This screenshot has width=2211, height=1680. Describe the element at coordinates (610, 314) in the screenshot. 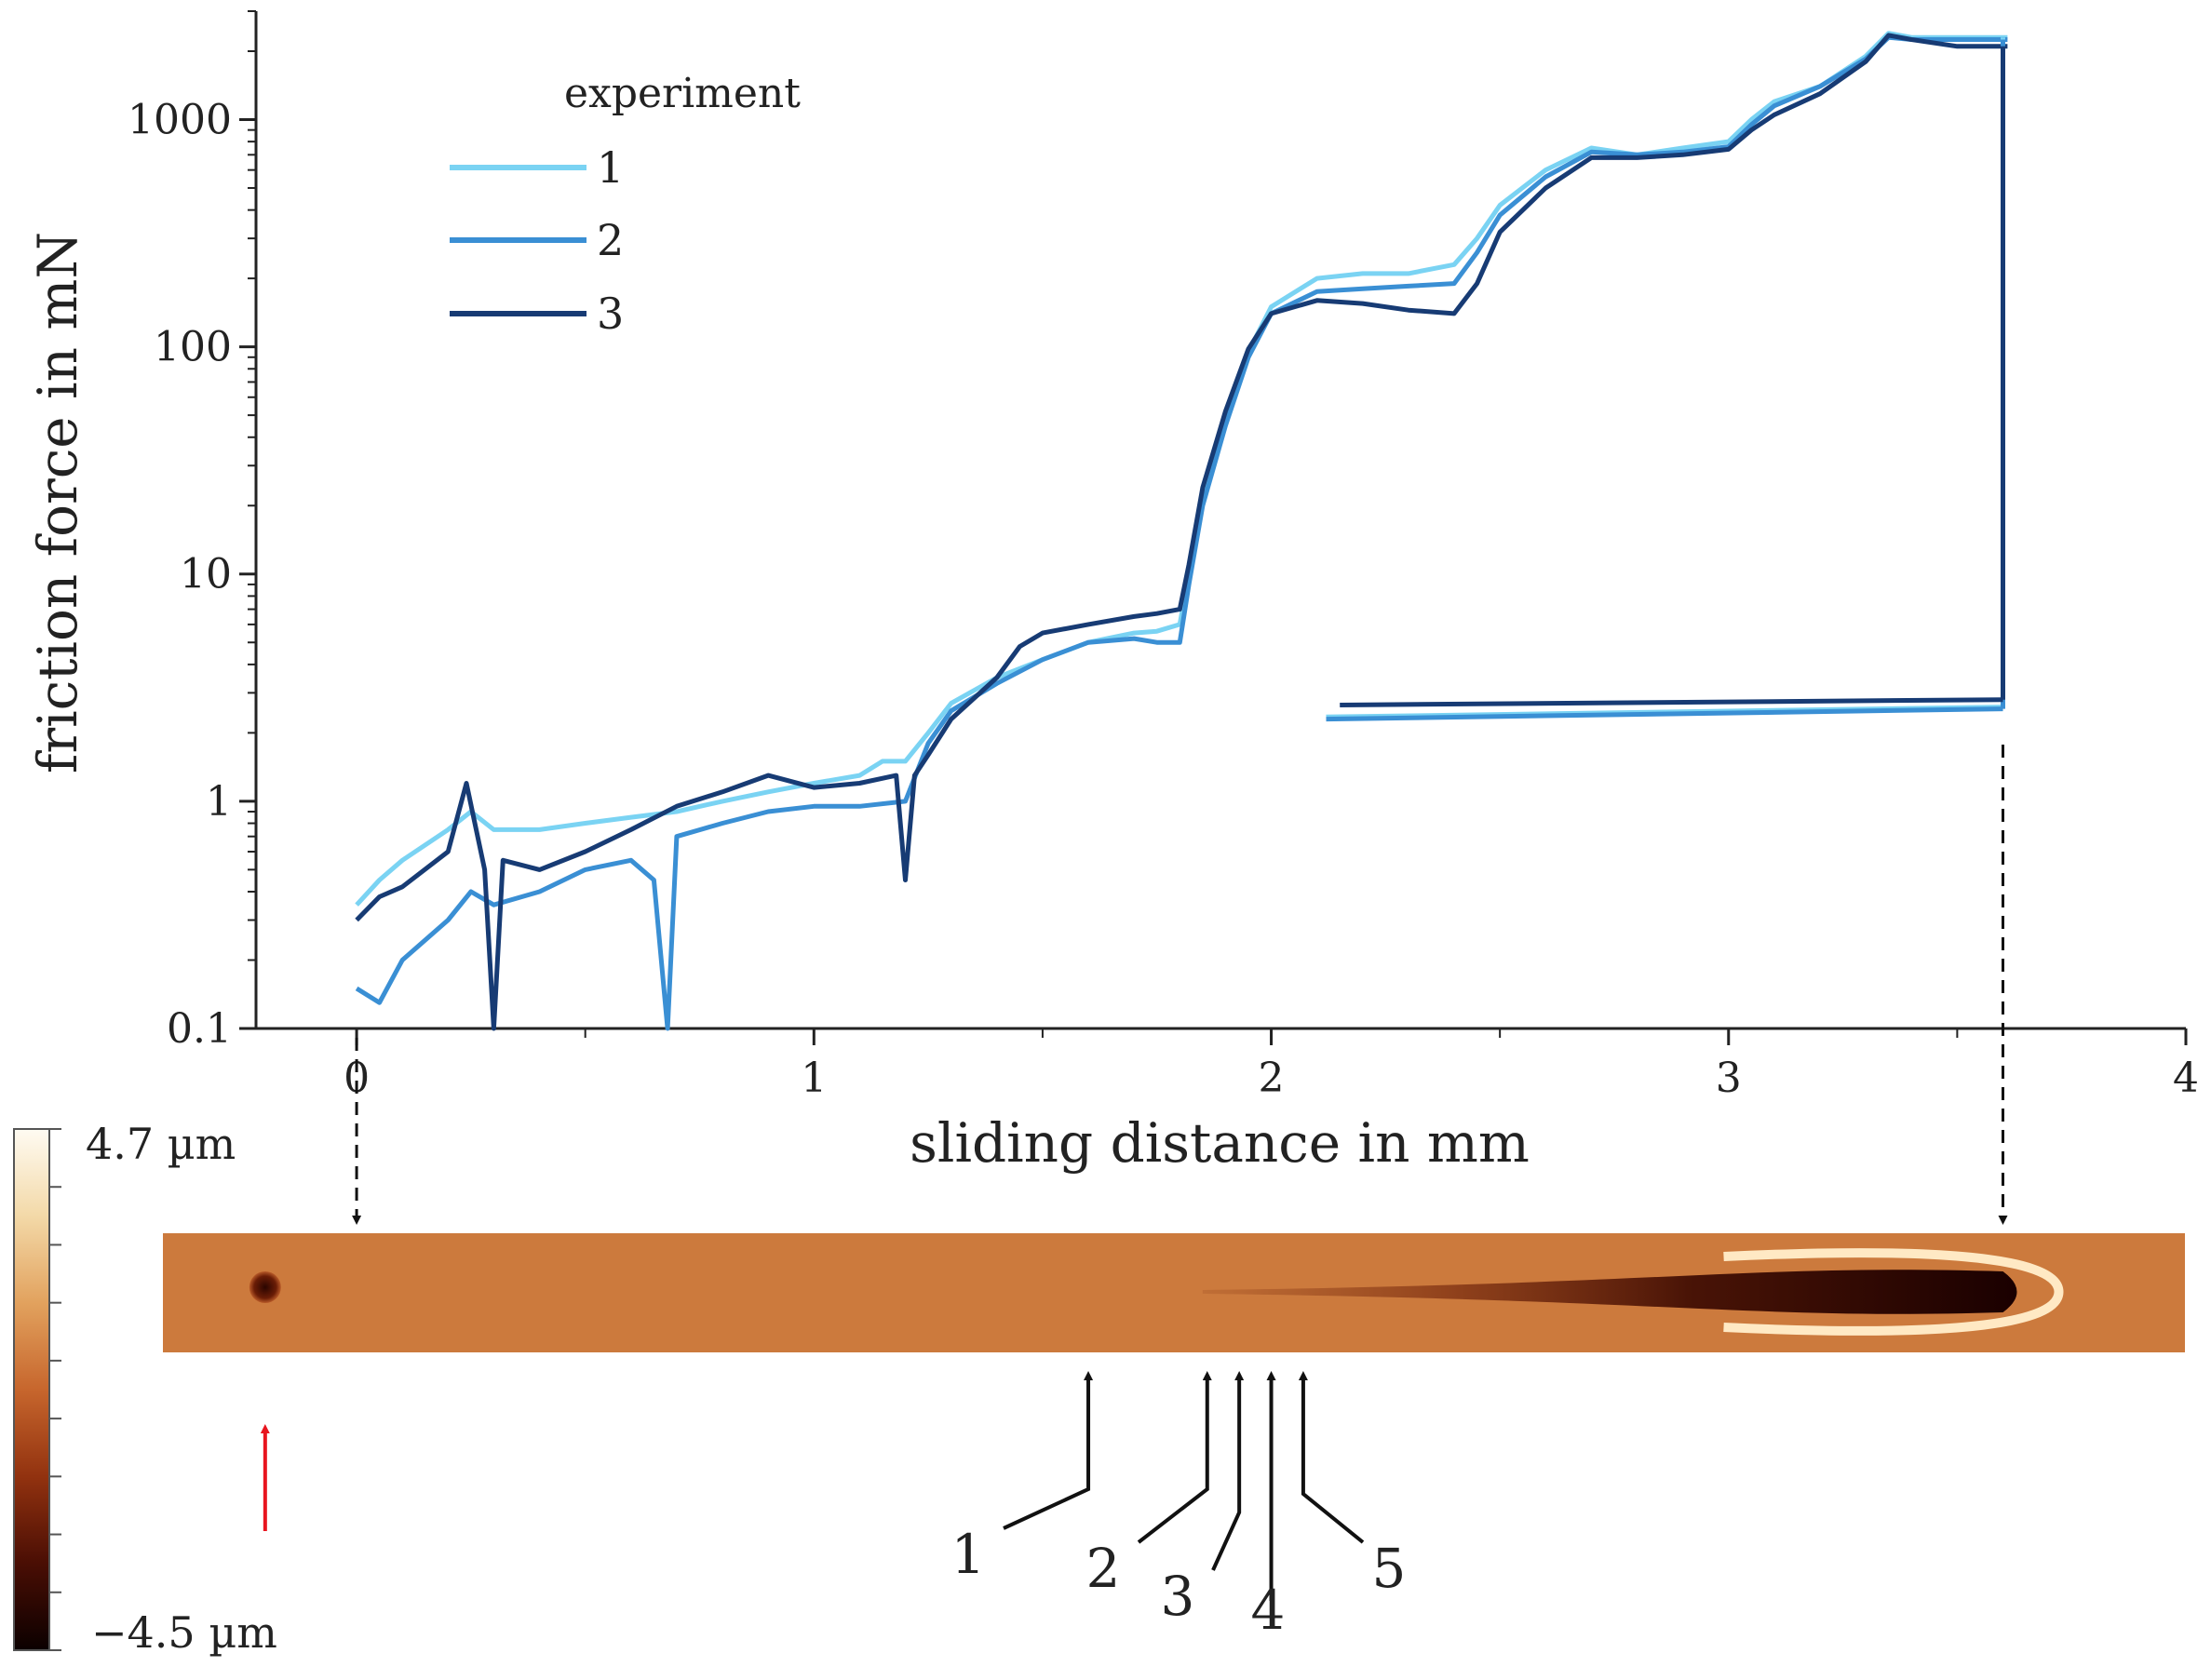

I see `legend-label-3: 3` at that location.